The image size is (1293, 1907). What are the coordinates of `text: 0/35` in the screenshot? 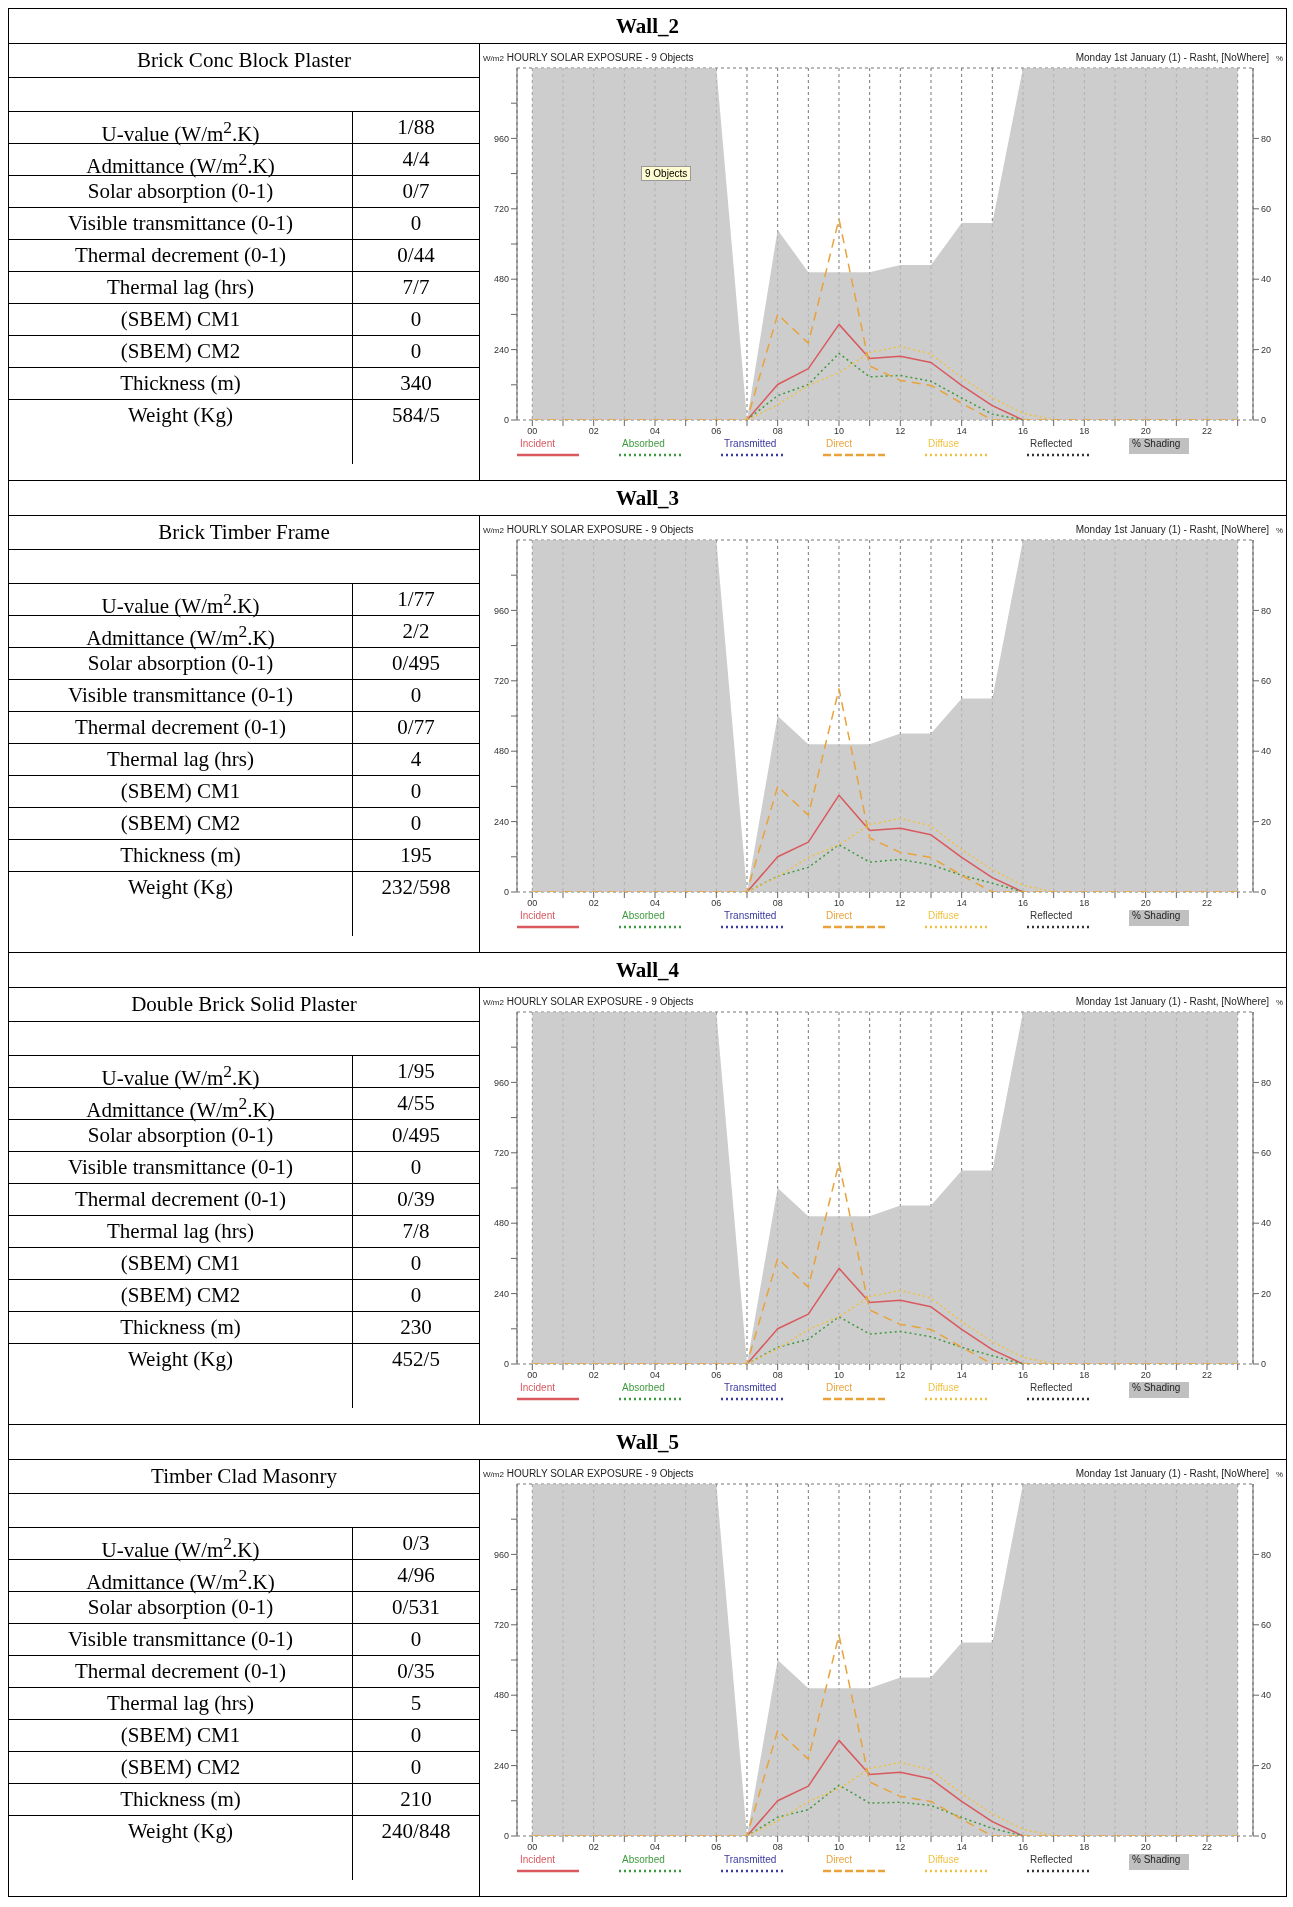 It's located at (416, 1671).